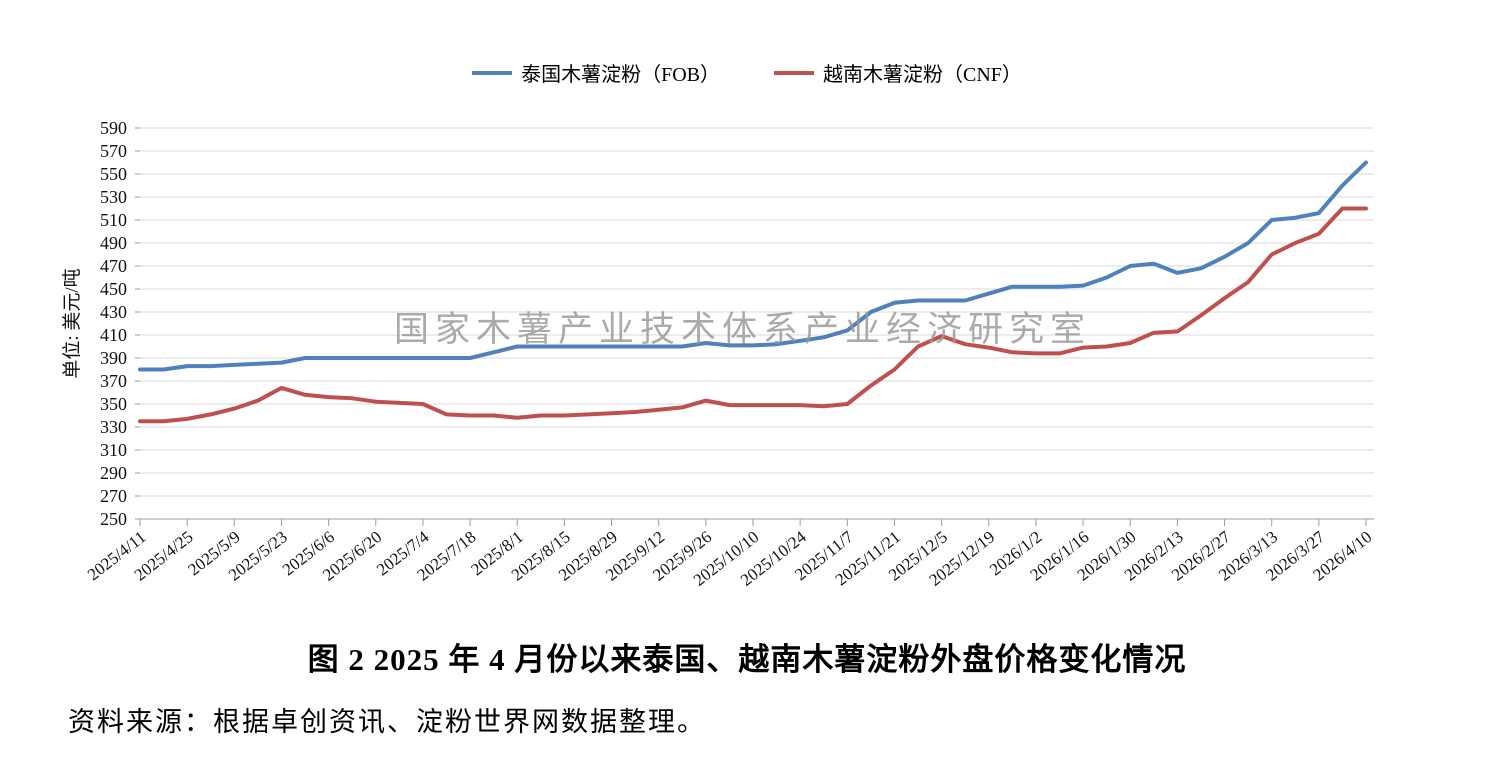 The width and height of the screenshot is (1494, 762). What do you see at coordinates (113, 289) in the screenshot?
I see `y-axis-tick-label: 450` at bounding box center [113, 289].